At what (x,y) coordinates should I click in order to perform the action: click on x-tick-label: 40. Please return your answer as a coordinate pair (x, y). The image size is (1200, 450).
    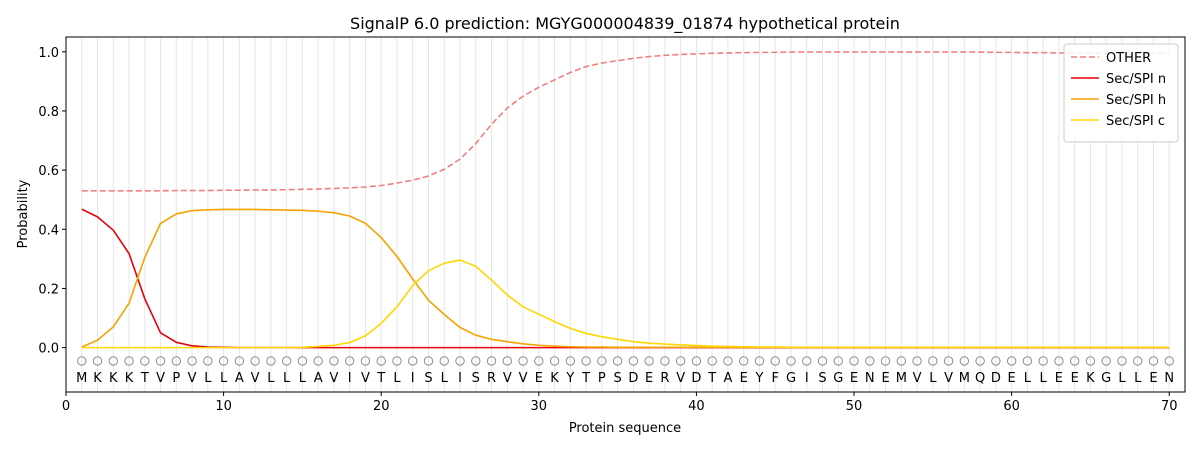
    Looking at the image, I should click on (696, 406).